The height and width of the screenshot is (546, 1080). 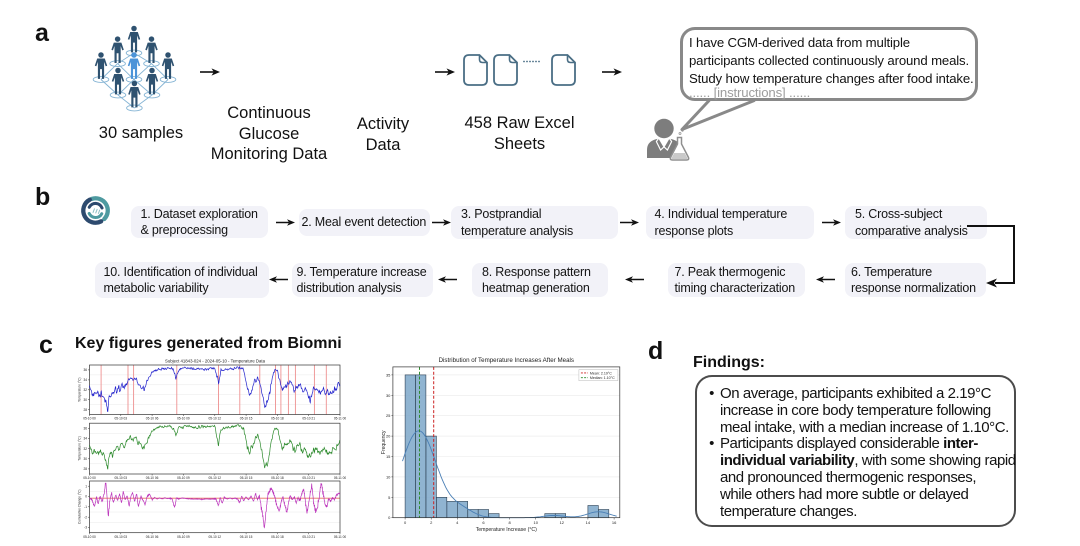 I want to click on svg-text: 4, so click(x=457, y=522).